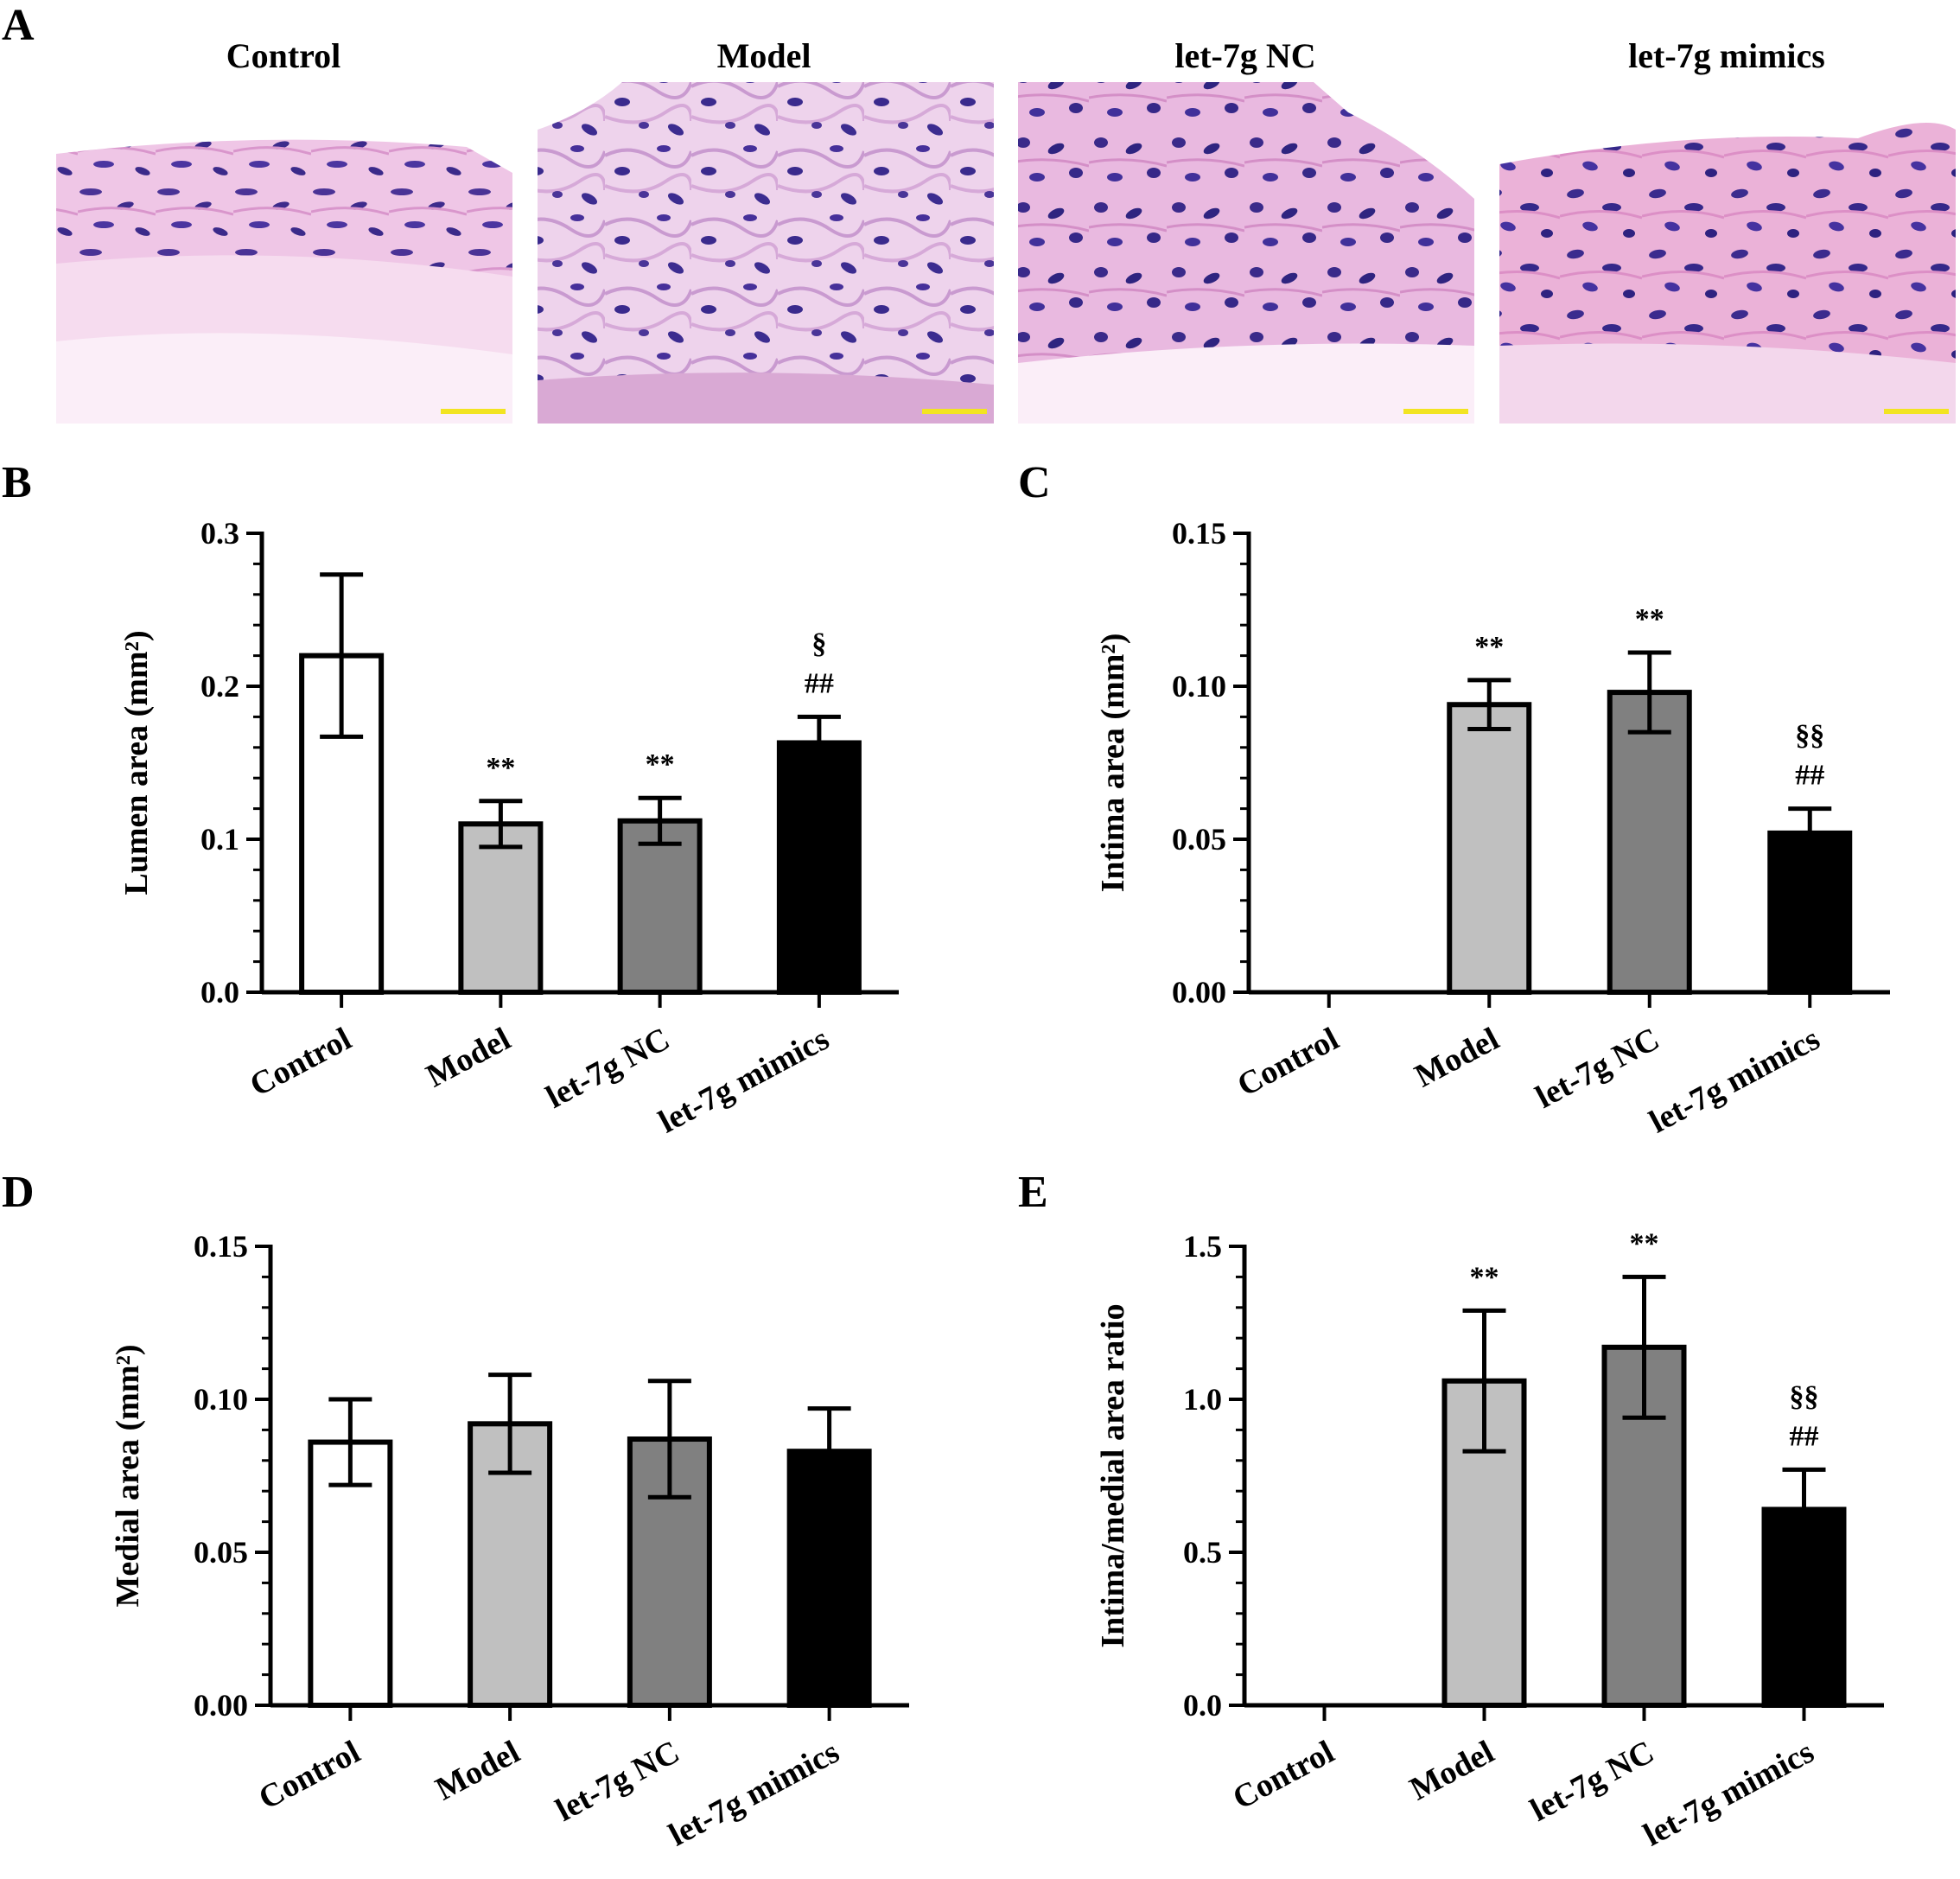 The width and height of the screenshot is (1960, 1879). What do you see at coordinates (1728, 230) in the screenshot?
I see `histology-image-mimics: let-7g mimics` at bounding box center [1728, 230].